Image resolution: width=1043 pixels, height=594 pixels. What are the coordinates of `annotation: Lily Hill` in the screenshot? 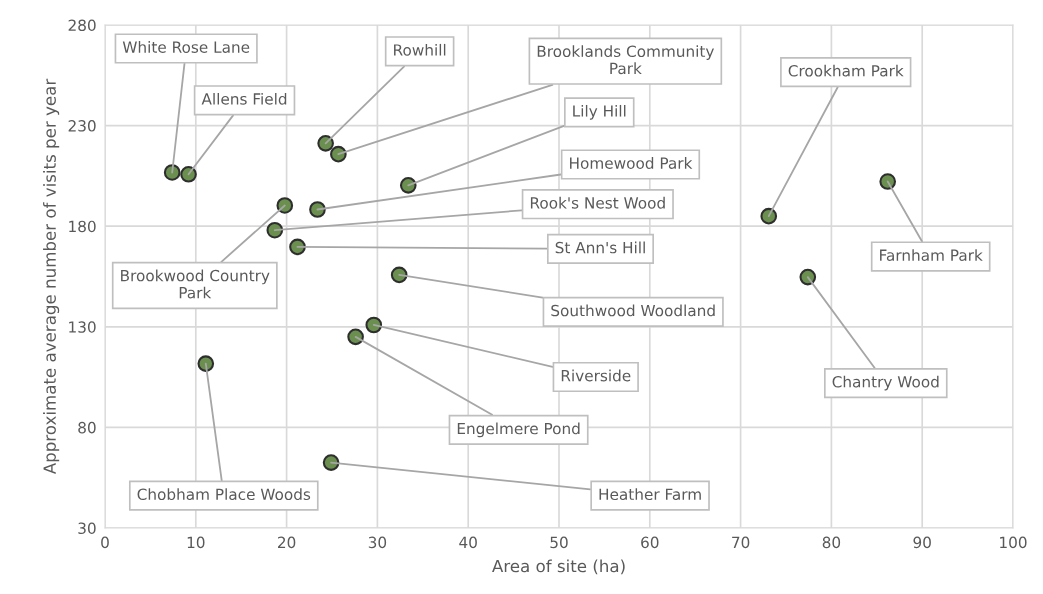 It's located at (599, 112).